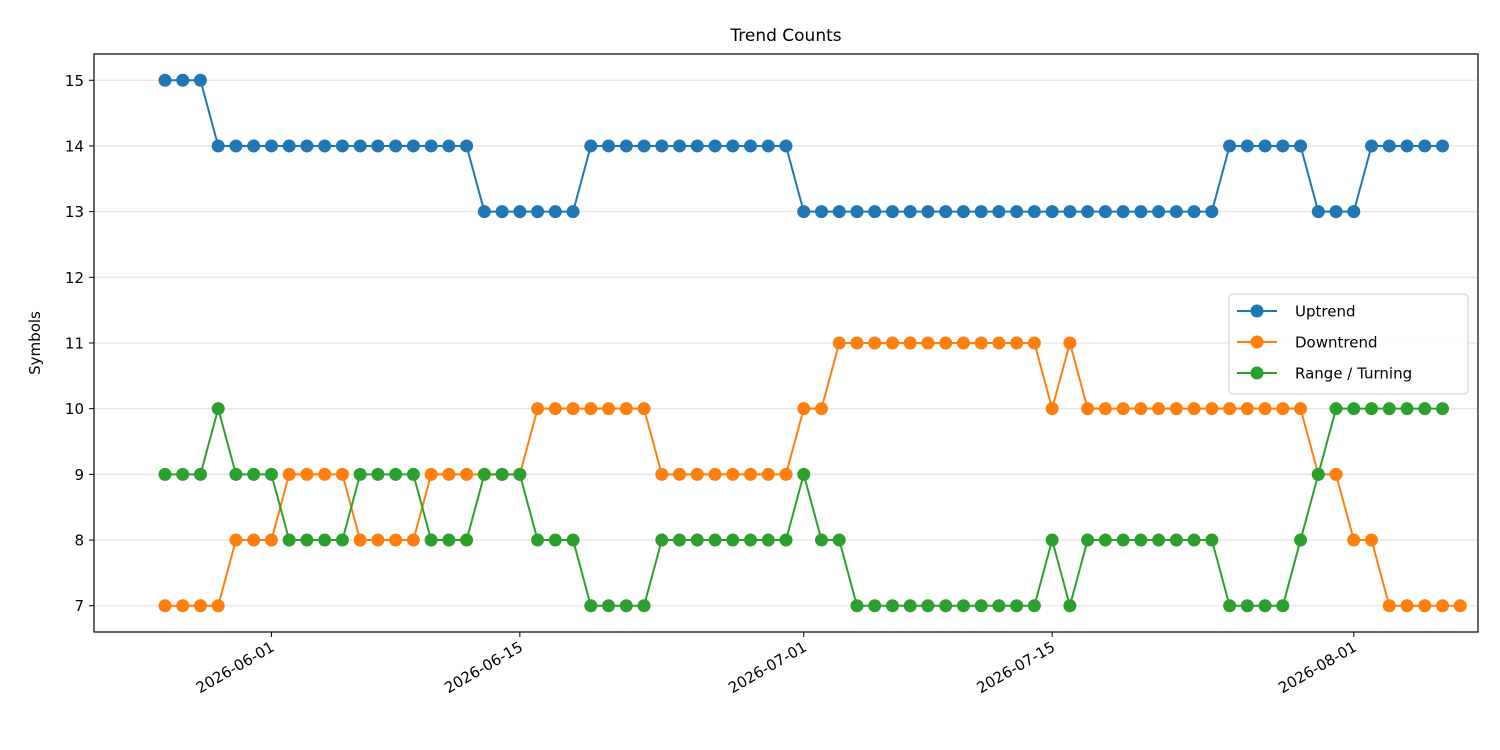 The width and height of the screenshot is (1500, 750). I want to click on y-tick-label: 8, so click(79, 541).